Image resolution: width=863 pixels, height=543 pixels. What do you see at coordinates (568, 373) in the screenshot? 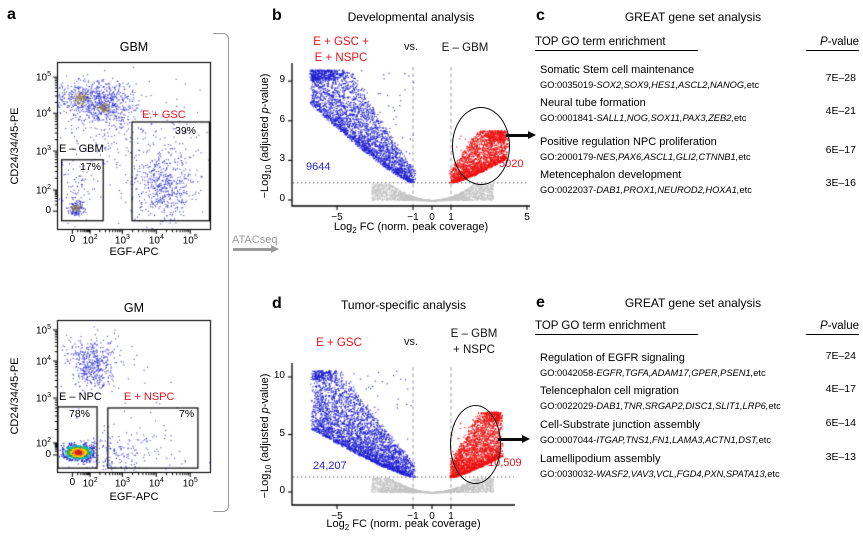
I see `go-id: GO:0042058-` at bounding box center [568, 373].